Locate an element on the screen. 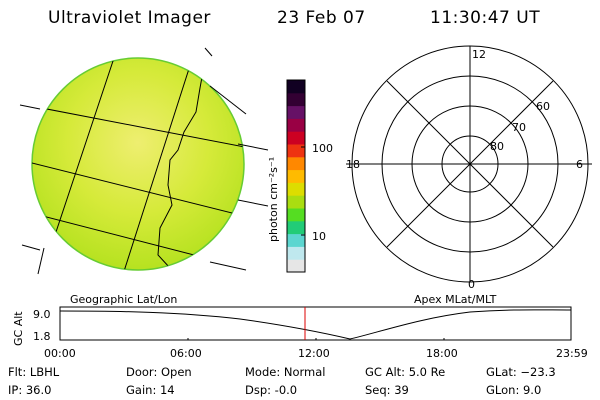 Image resolution: width=600 pixels, height=400 pixels. info-door: Door: Open is located at coordinates (159, 372).